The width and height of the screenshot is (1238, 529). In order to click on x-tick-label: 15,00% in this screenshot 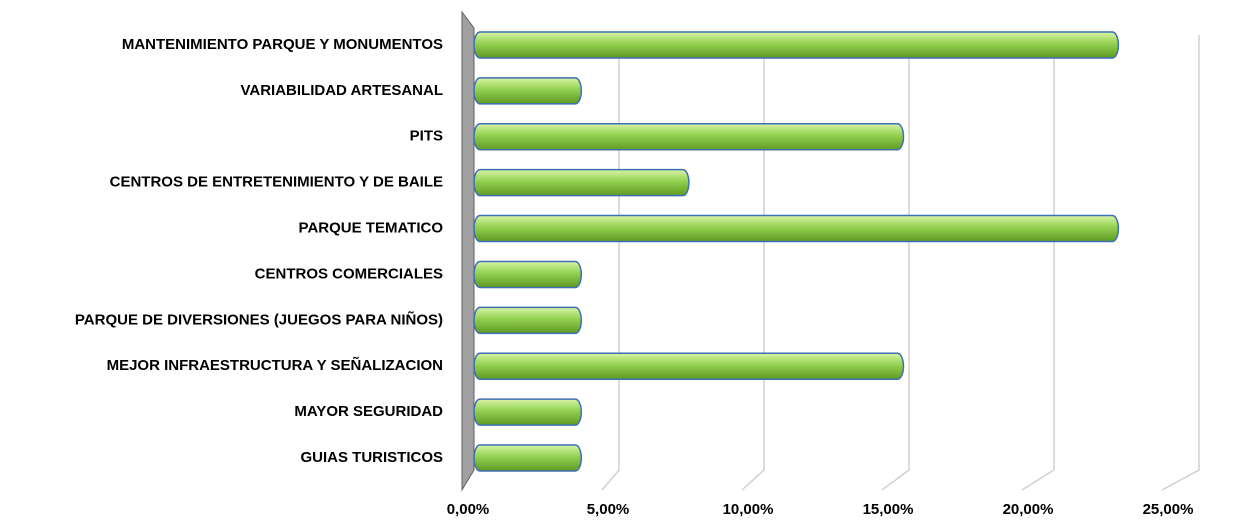, I will do `click(888, 509)`.